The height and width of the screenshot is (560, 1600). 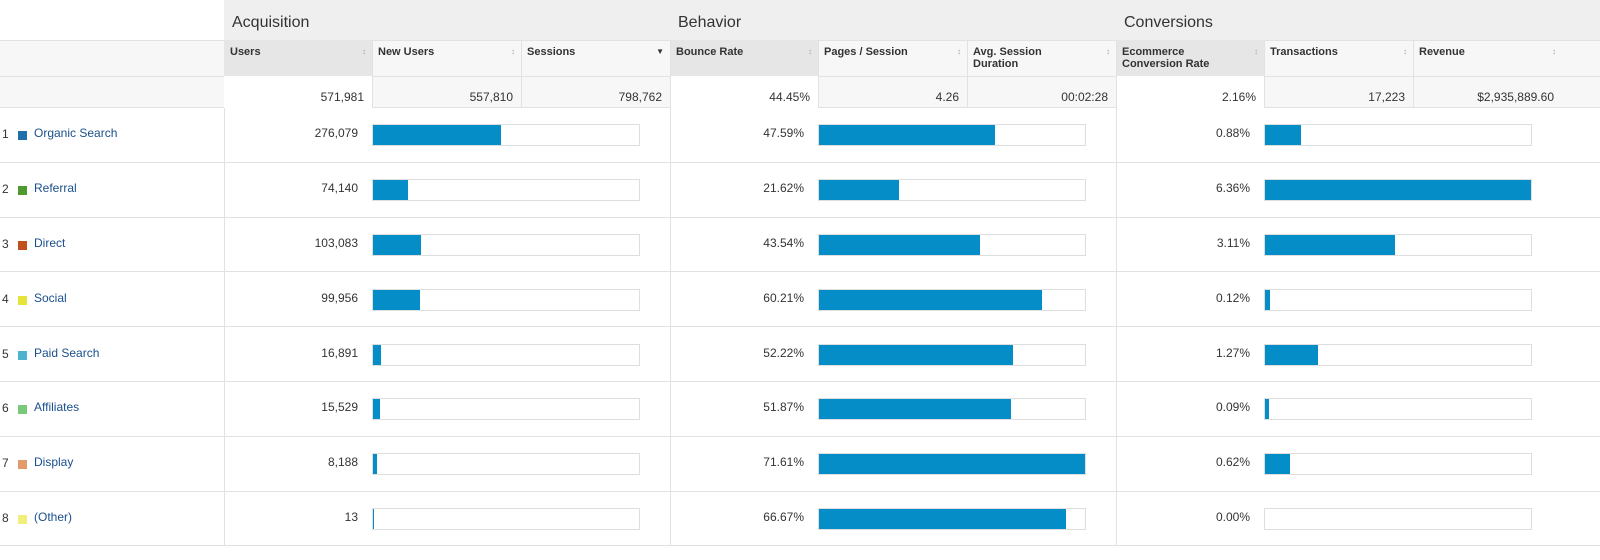 What do you see at coordinates (783, 243) in the screenshot?
I see `bounce-rate-value: 43.54%` at bounding box center [783, 243].